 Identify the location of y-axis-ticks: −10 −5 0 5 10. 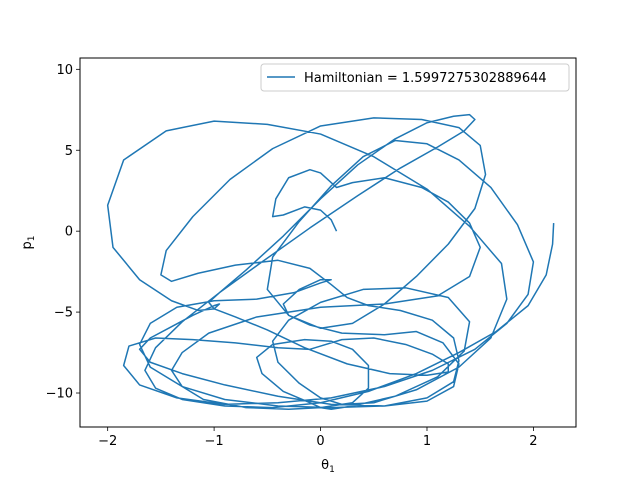
(63, 232).